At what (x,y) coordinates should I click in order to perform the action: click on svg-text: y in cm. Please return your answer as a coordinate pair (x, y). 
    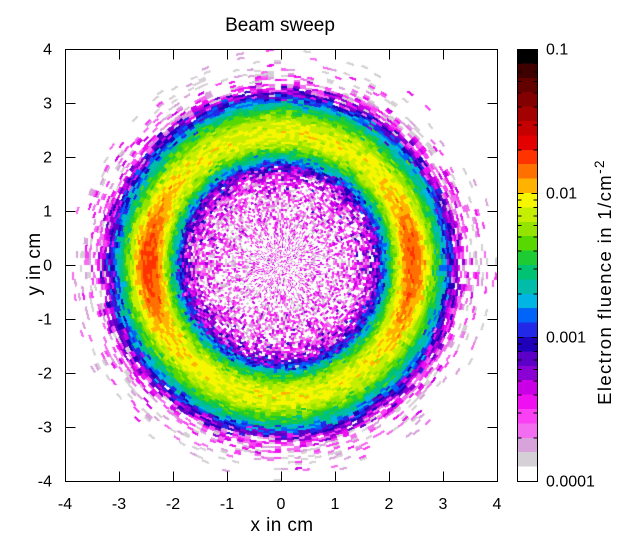
    Looking at the image, I should click on (34, 264).